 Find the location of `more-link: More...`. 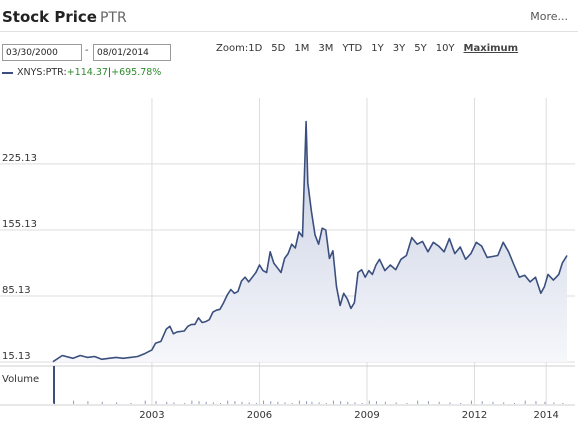

more-link: More... is located at coordinates (549, 16).